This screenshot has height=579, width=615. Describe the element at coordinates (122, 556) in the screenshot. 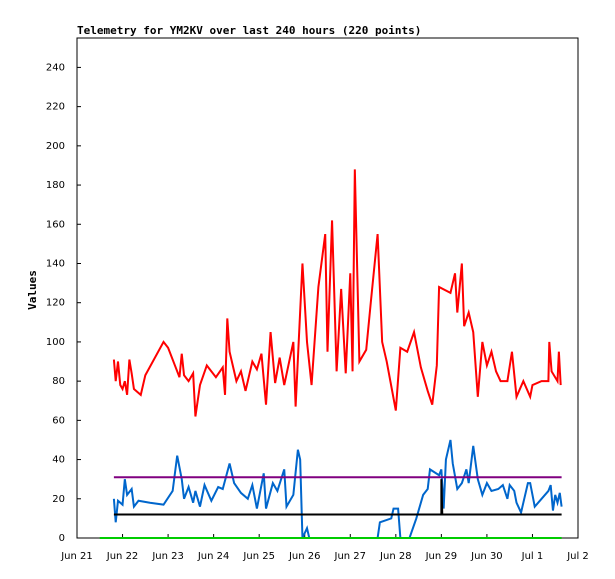

I see `x-tick-label: Jun 22` at that location.